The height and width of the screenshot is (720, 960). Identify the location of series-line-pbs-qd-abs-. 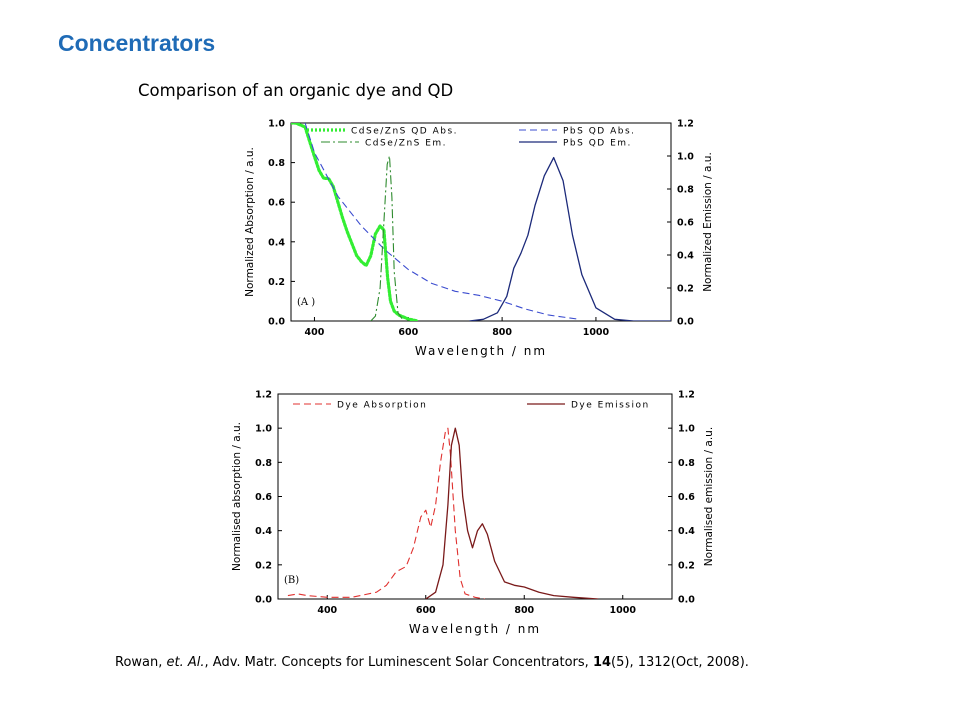
(441, 221).